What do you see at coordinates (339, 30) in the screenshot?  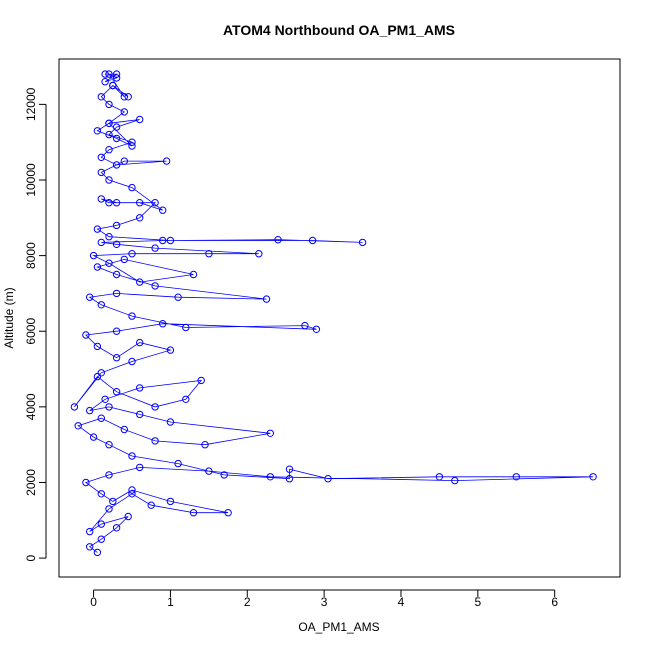 I see `chart-title: ATOM4 Northbound OA_PM1_AMS` at bounding box center [339, 30].